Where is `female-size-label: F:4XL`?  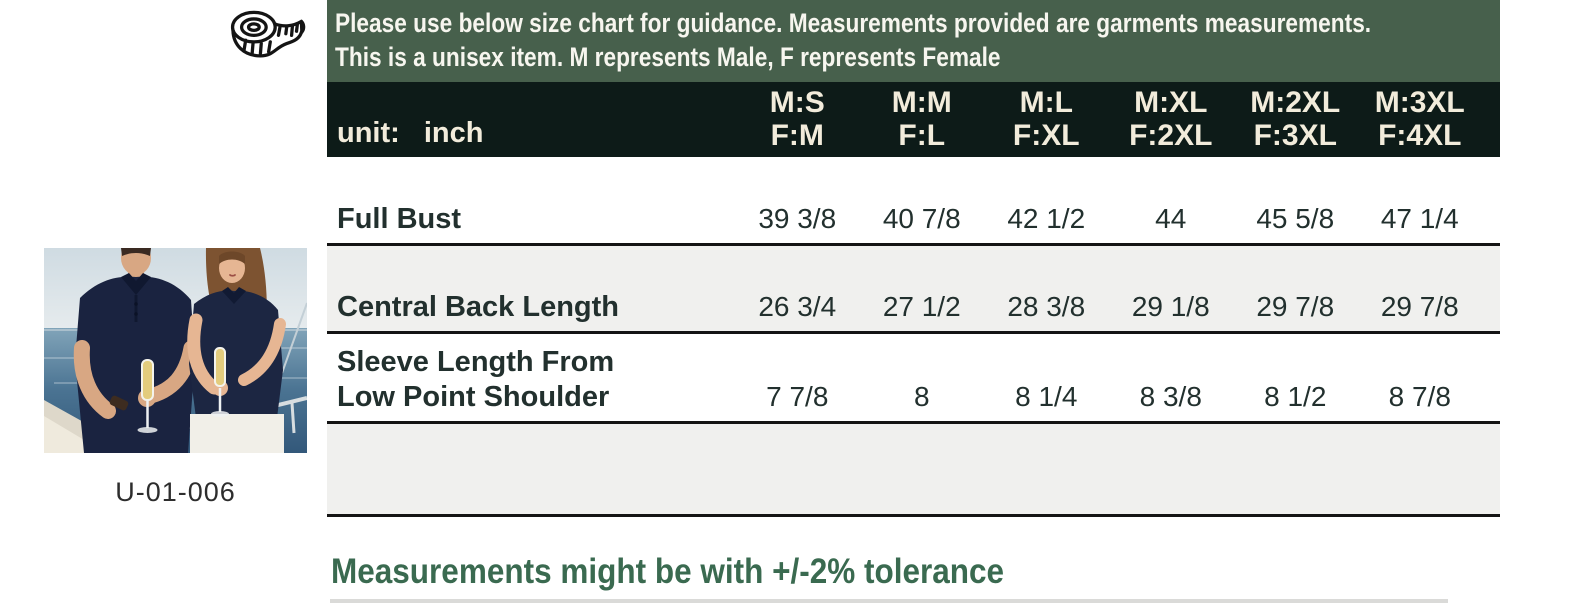 female-size-label: F:4XL is located at coordinates (1420, 135).